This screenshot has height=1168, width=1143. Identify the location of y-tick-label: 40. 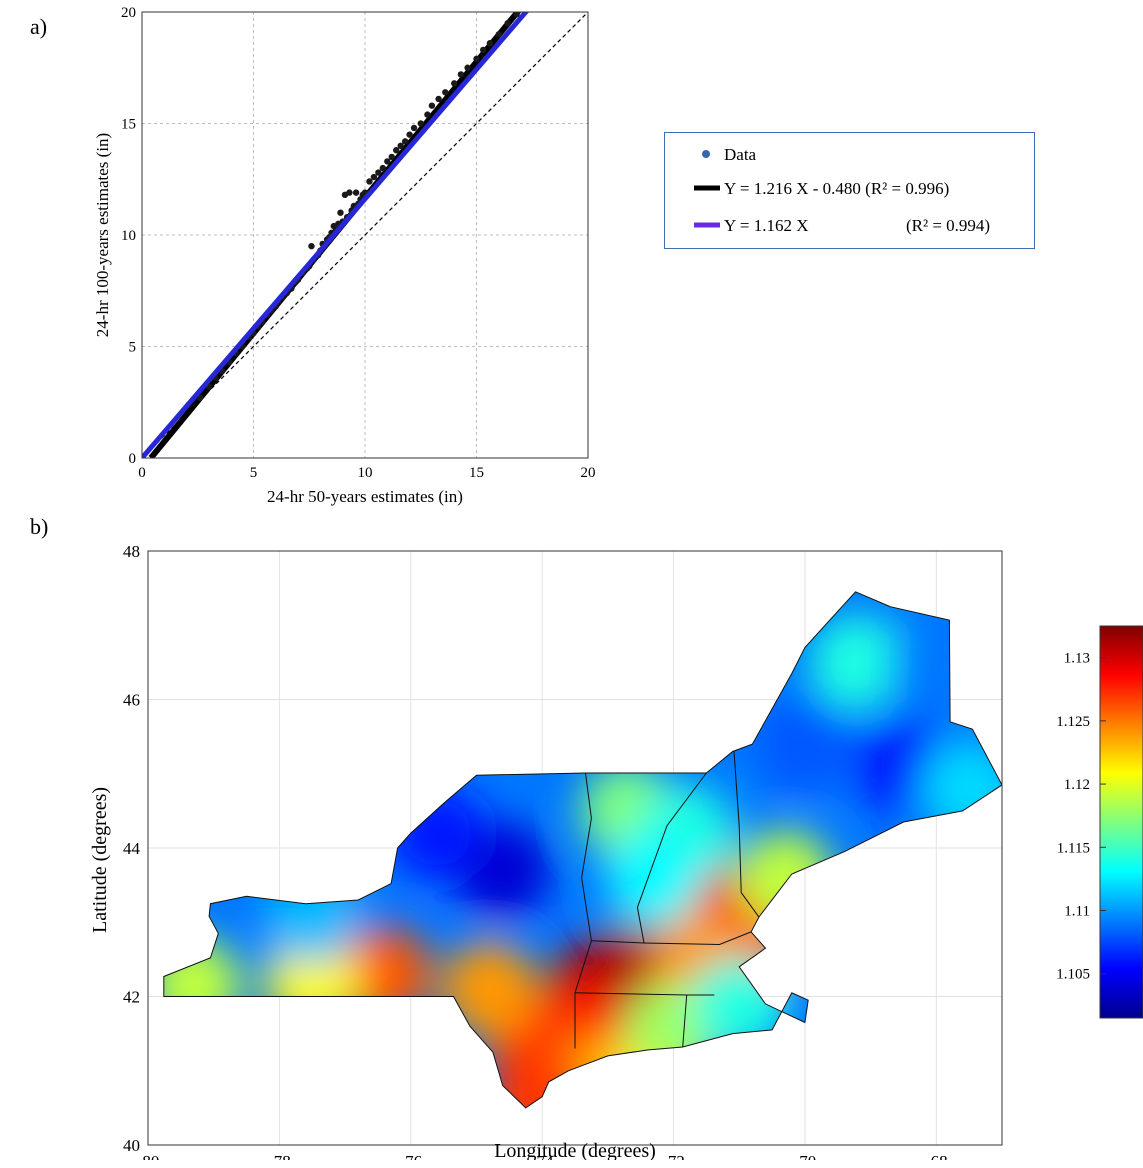
(131, 1145).